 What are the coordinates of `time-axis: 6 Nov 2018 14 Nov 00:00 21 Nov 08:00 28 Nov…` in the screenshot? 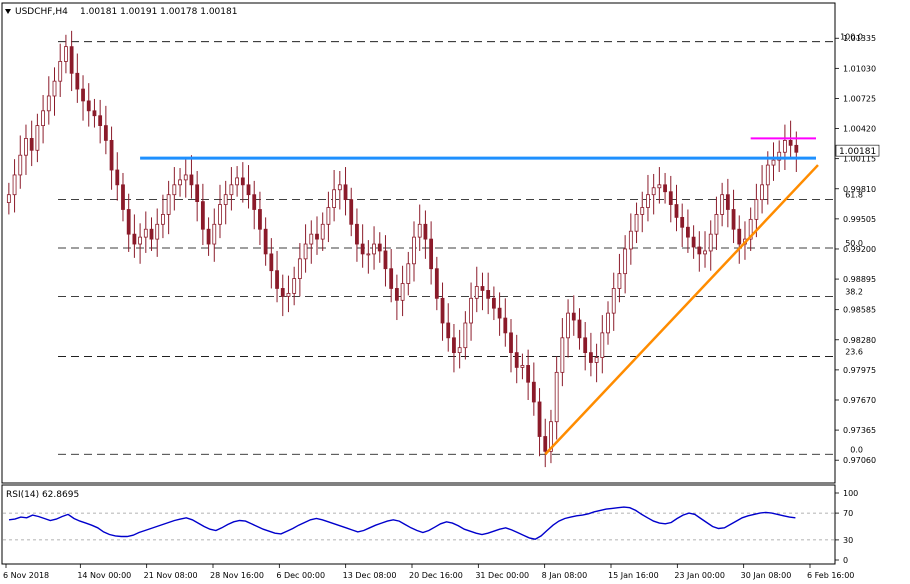 It's located at (428, 572).